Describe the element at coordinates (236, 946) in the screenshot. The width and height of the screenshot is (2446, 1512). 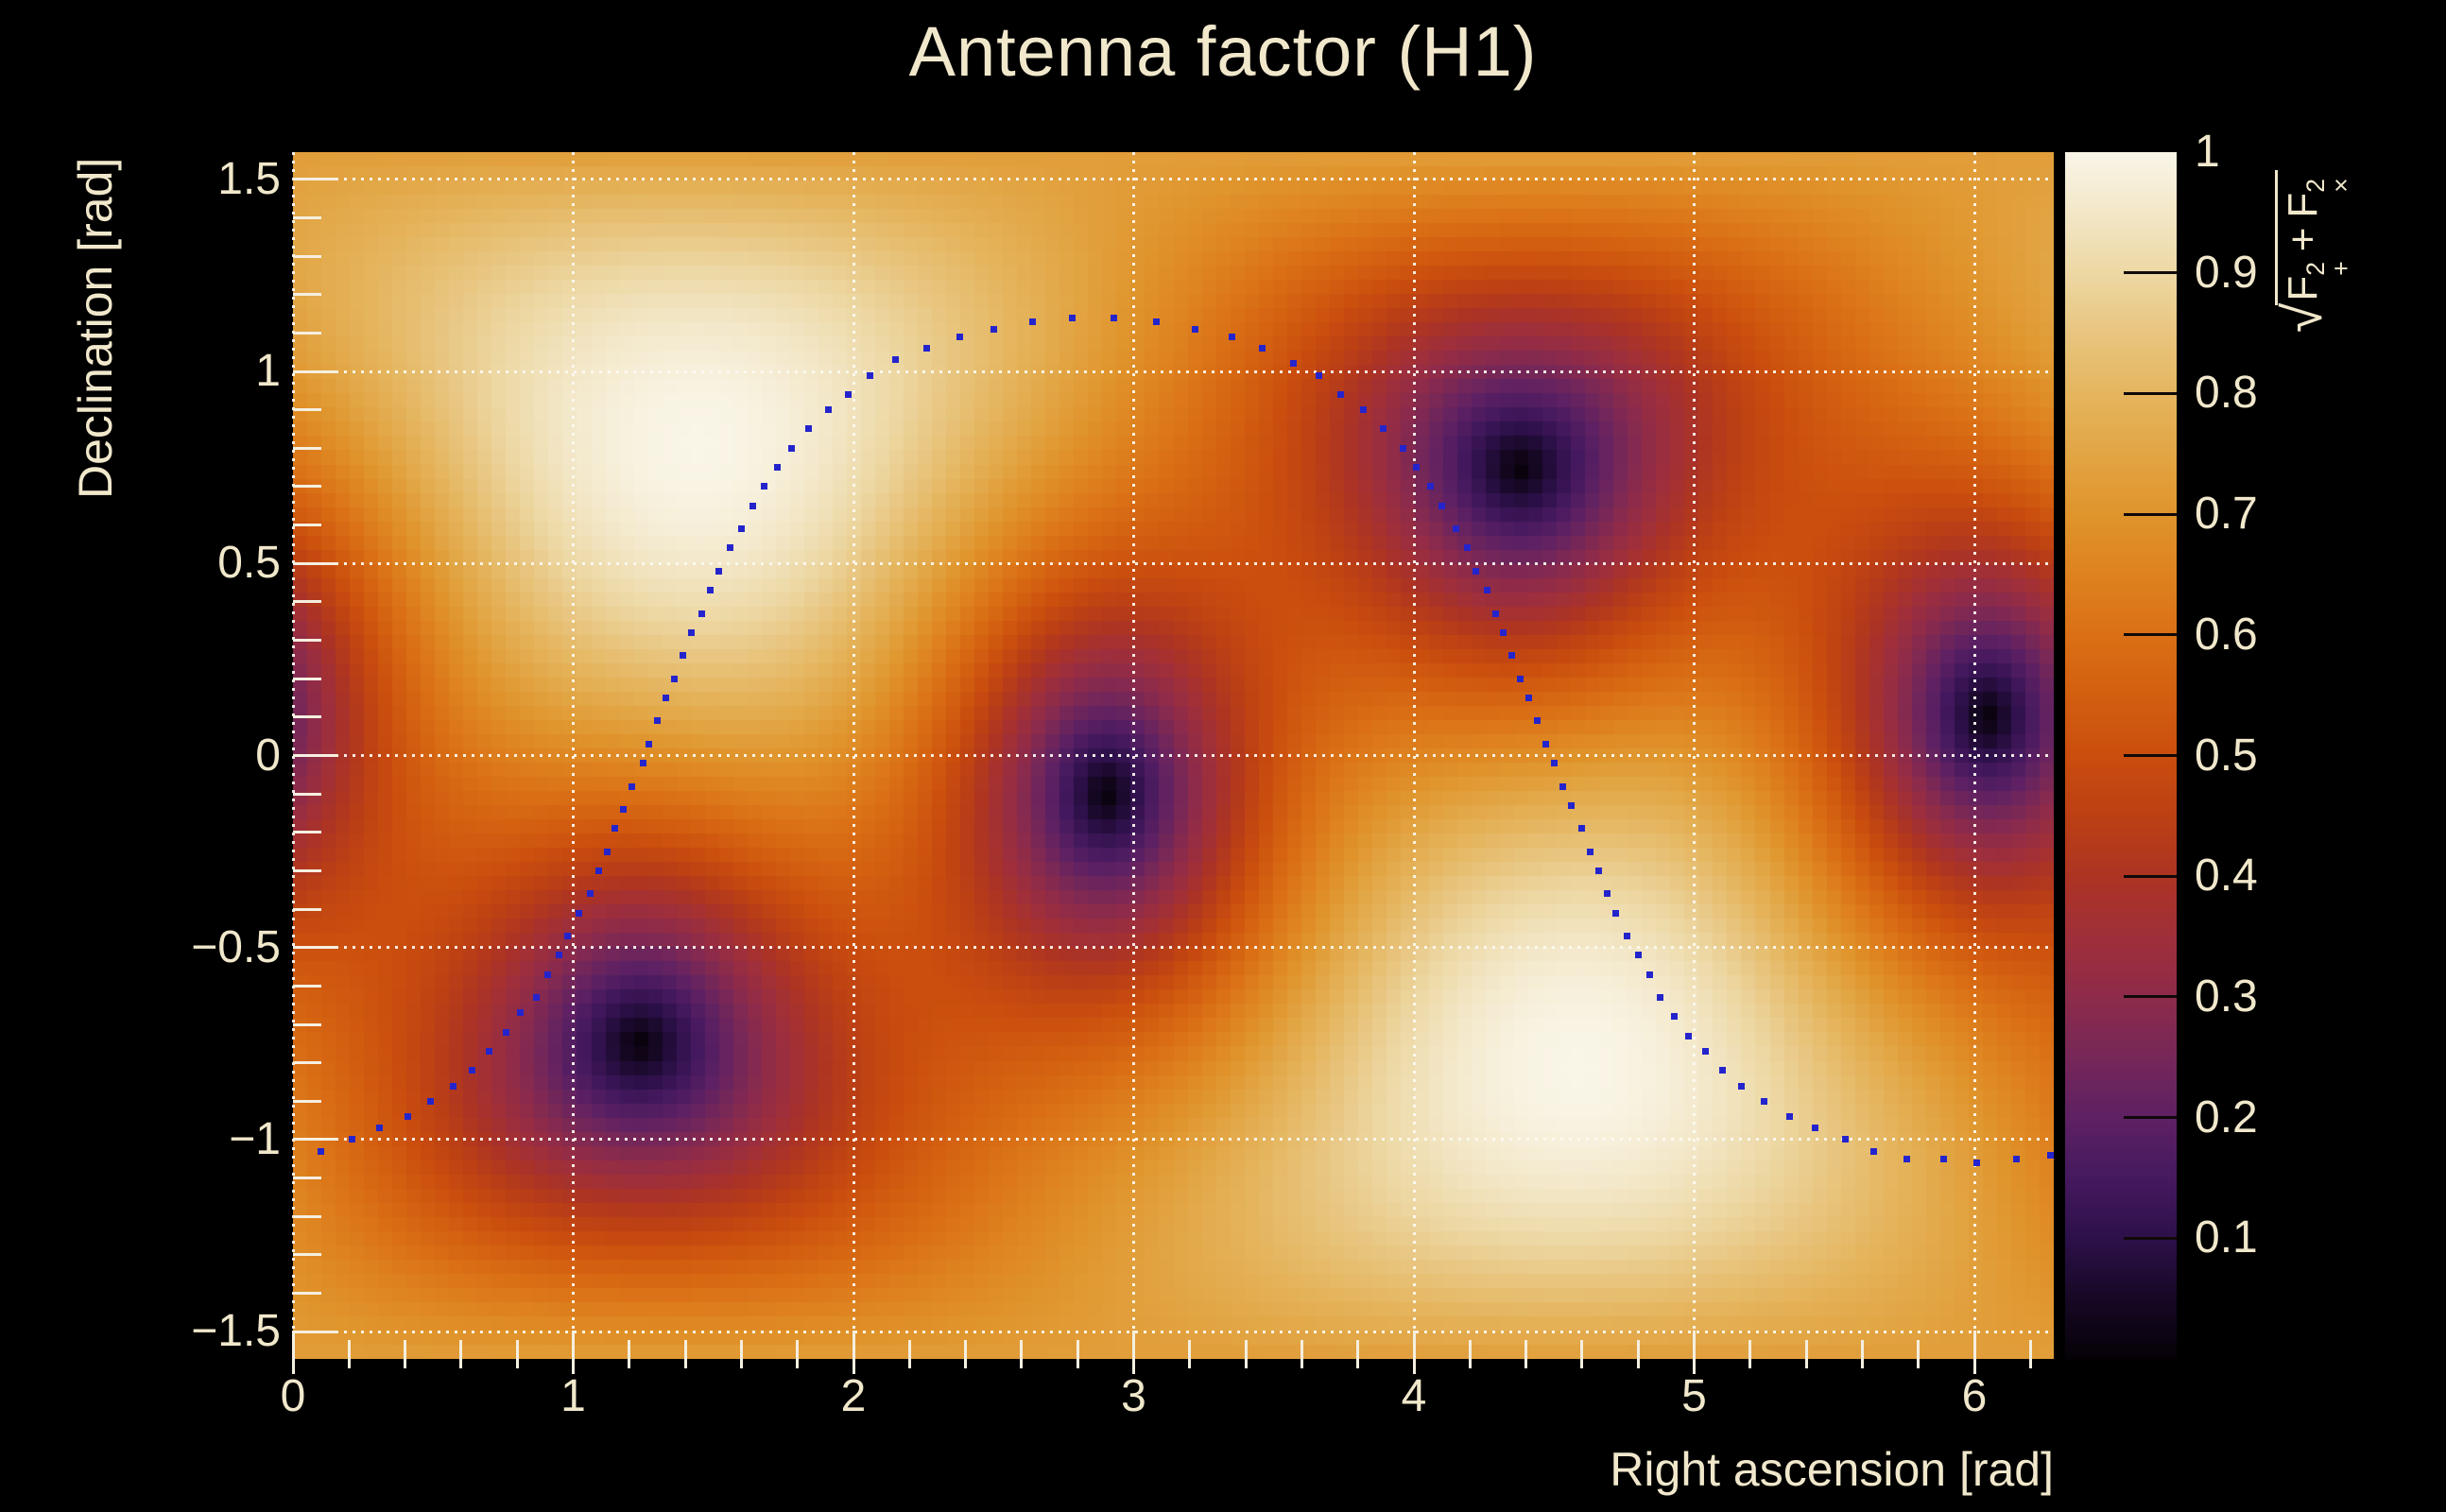
I see `y-tick-label-−0.5: −0.5` at that location.